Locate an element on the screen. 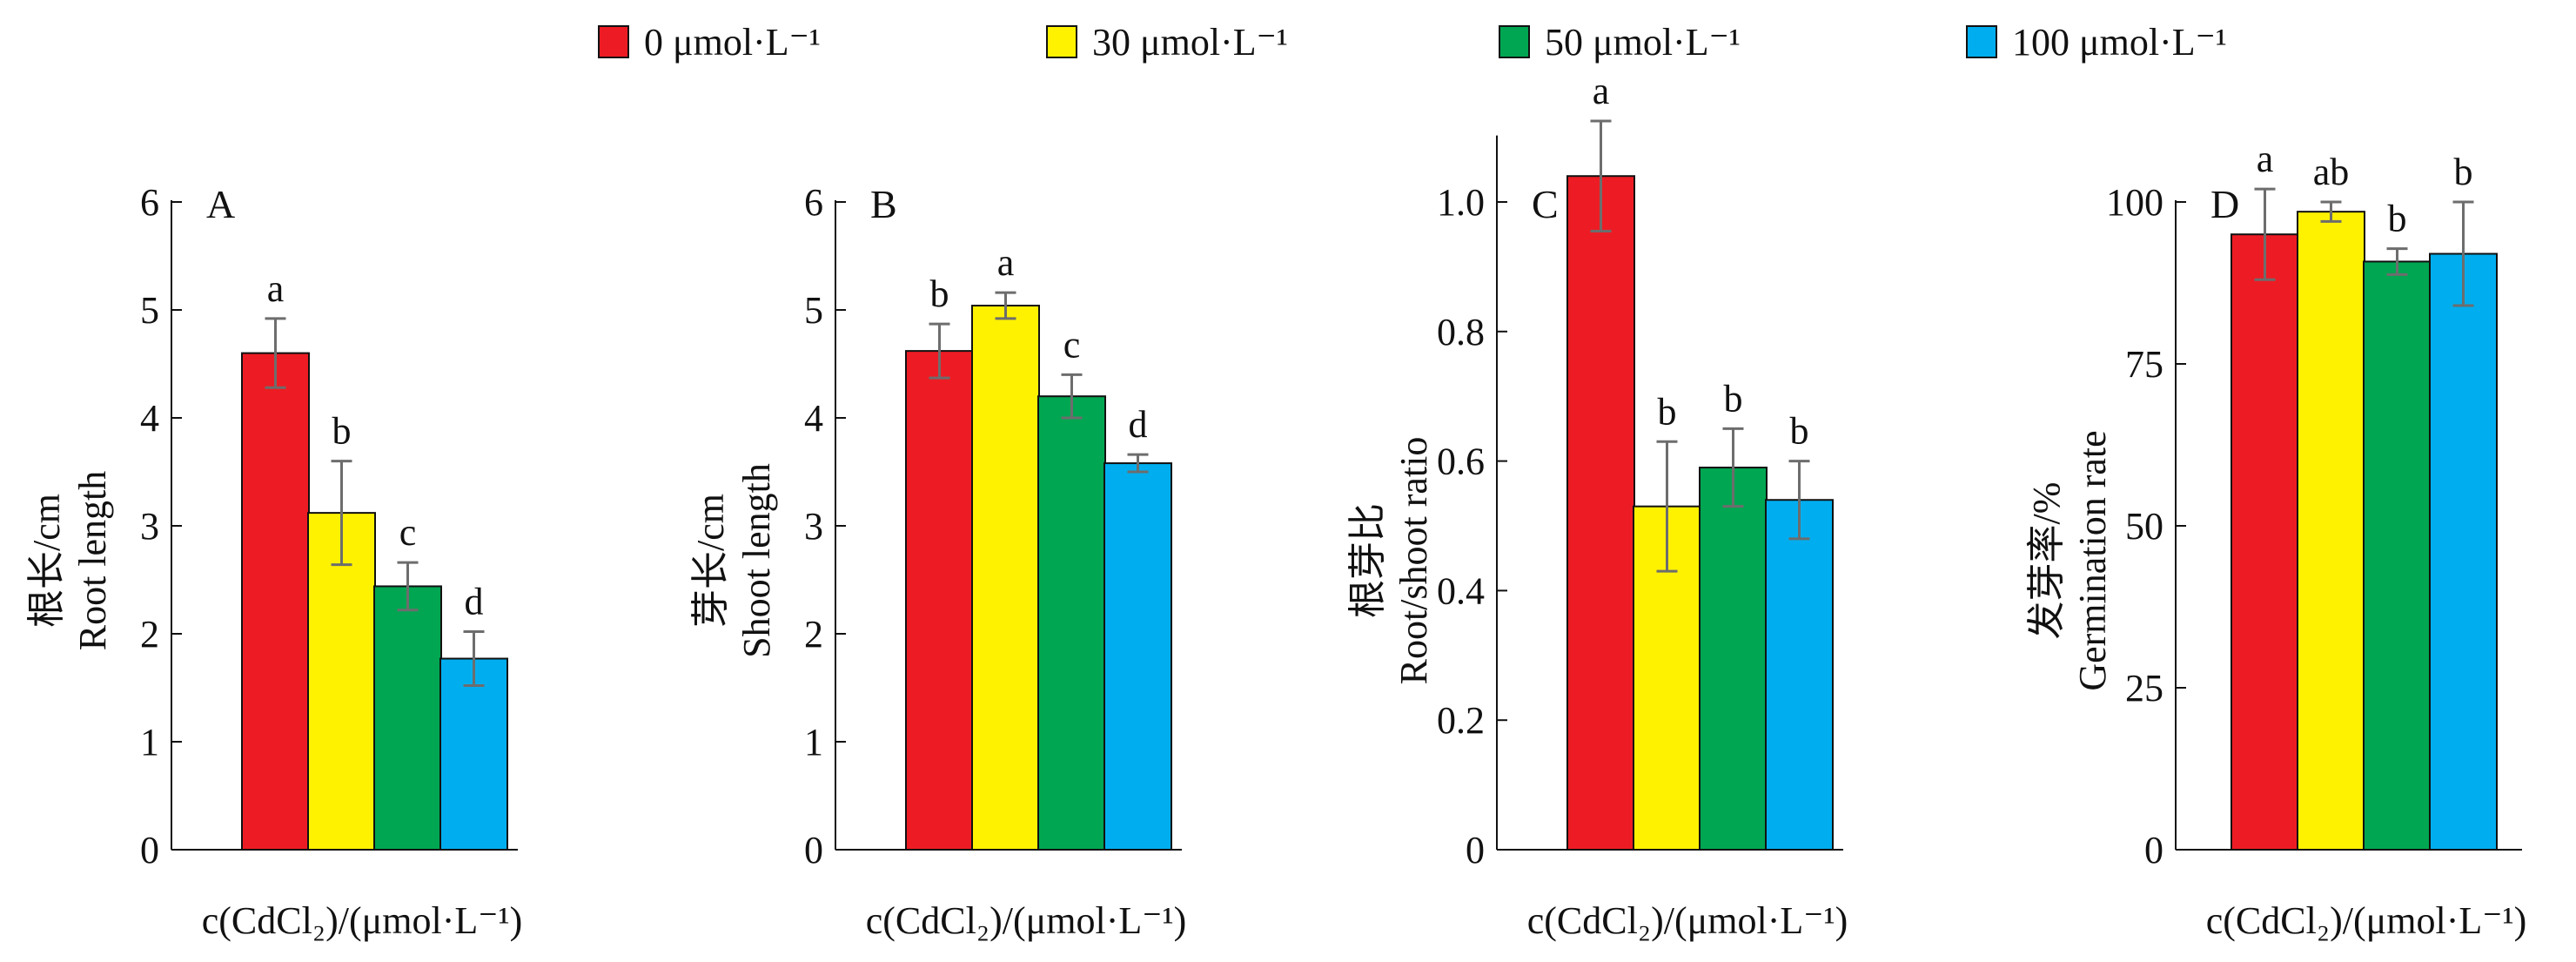  panel-letter: D is located at coordinates (2225, 204).